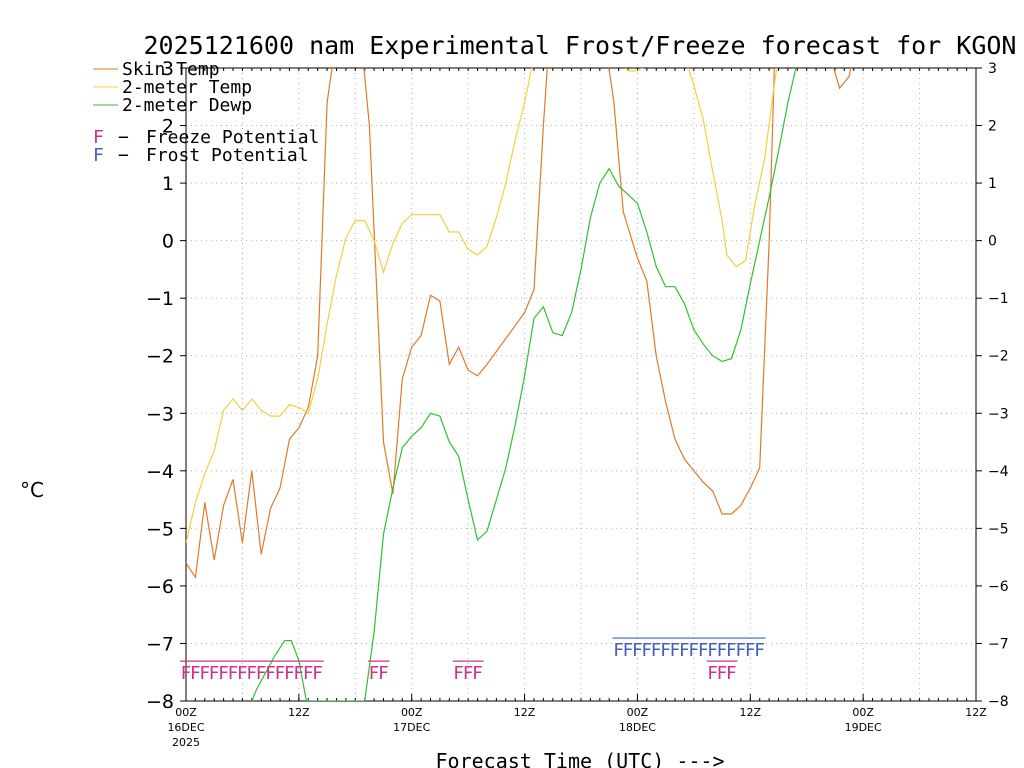 The width and height of the screenshot is (1024, 768). What do you see at coordinates (998, 472) in the screenshot?
I see `y-right-tick-label: −4` at bounding box center [998, 472].